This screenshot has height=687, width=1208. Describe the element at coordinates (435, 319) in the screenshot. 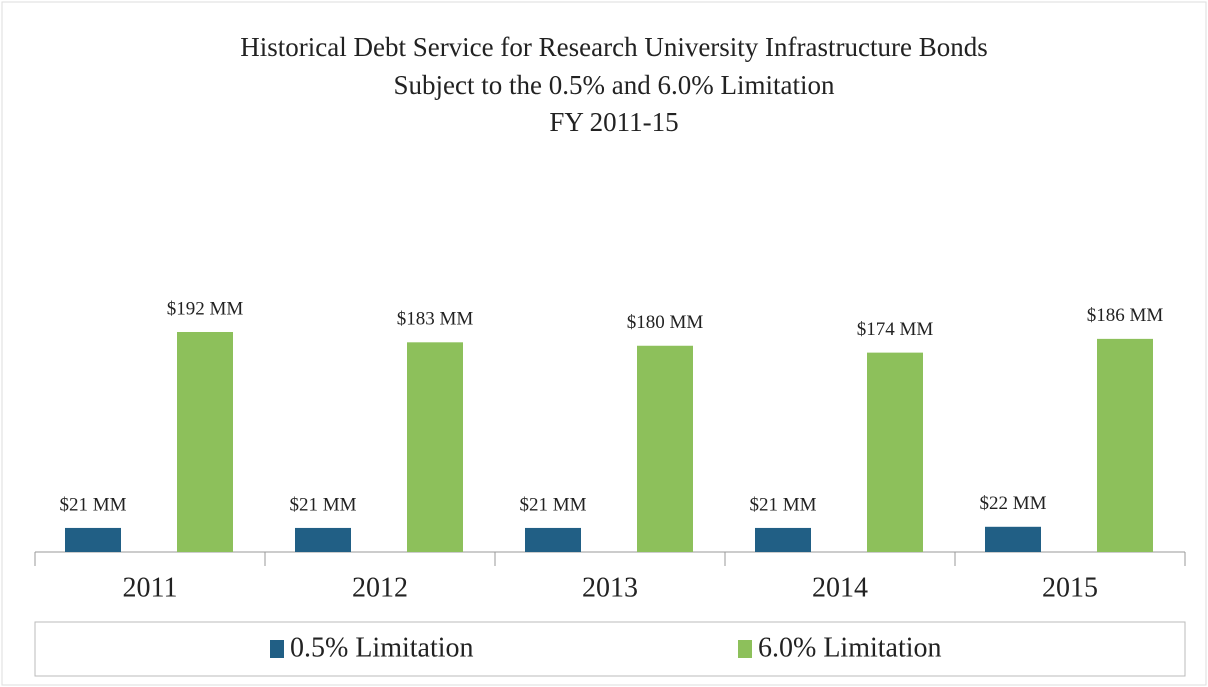

I see `data-label: $183 MM` at that location.